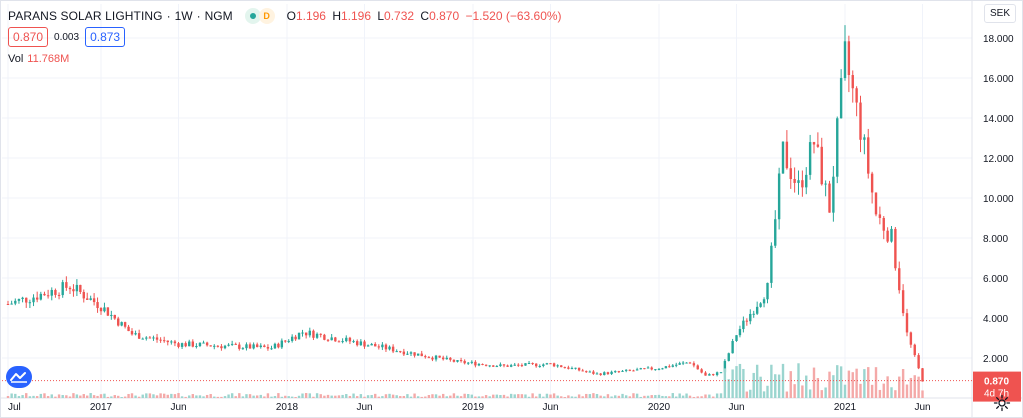 The image size is (1023, 418). Describe the element at coordinates (1002, 403) in the screenshot. I see `gear-icon` at that location.